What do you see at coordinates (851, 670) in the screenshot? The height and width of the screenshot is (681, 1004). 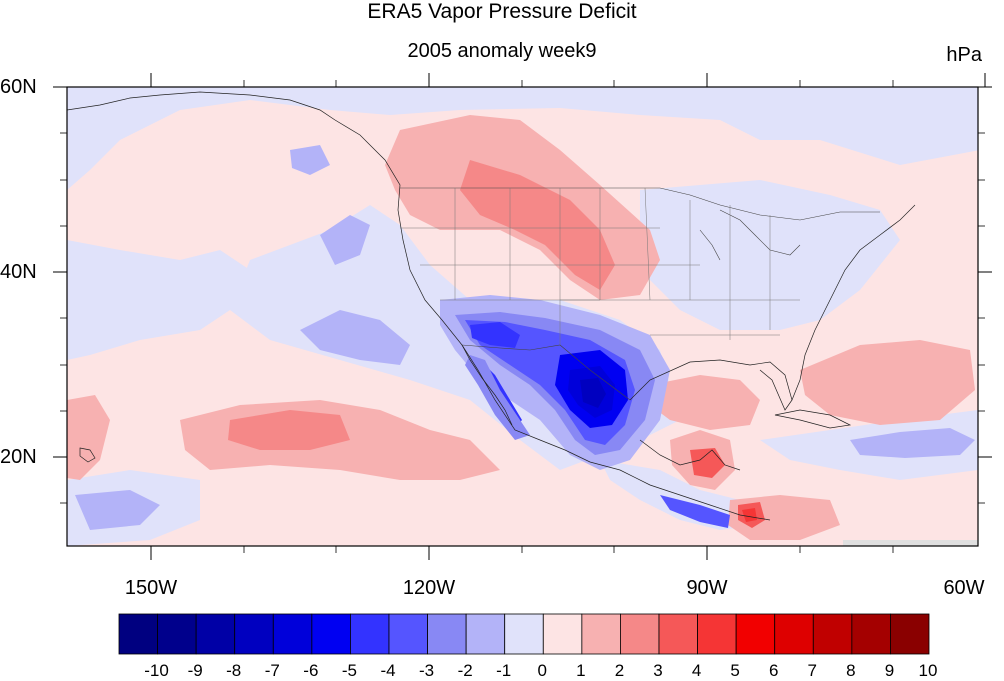 I see `colorbar-label: 8` at bounding box center [851, 670].